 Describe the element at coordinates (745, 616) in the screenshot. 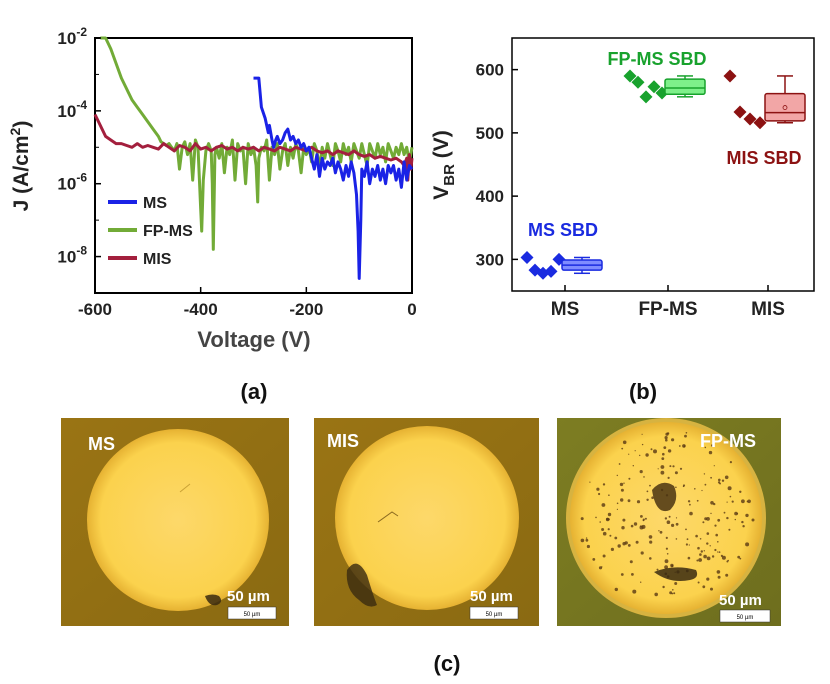

I see `scale-bar` at that location.